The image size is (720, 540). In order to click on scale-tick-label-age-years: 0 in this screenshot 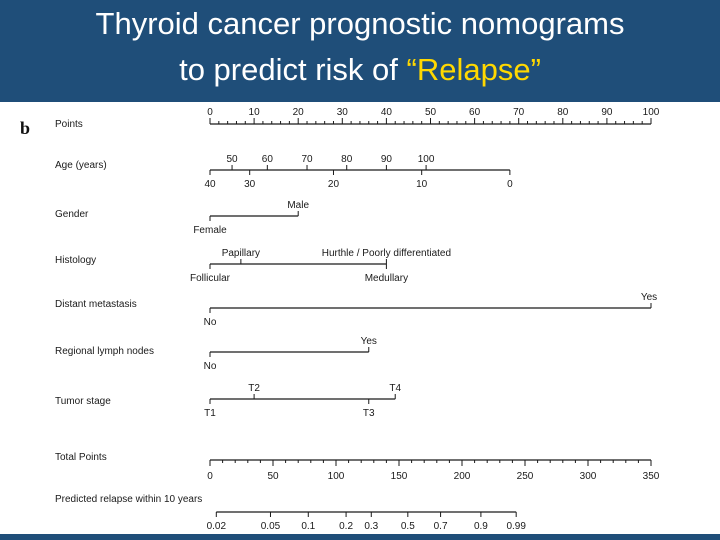, I will do `click(510, 184)`.